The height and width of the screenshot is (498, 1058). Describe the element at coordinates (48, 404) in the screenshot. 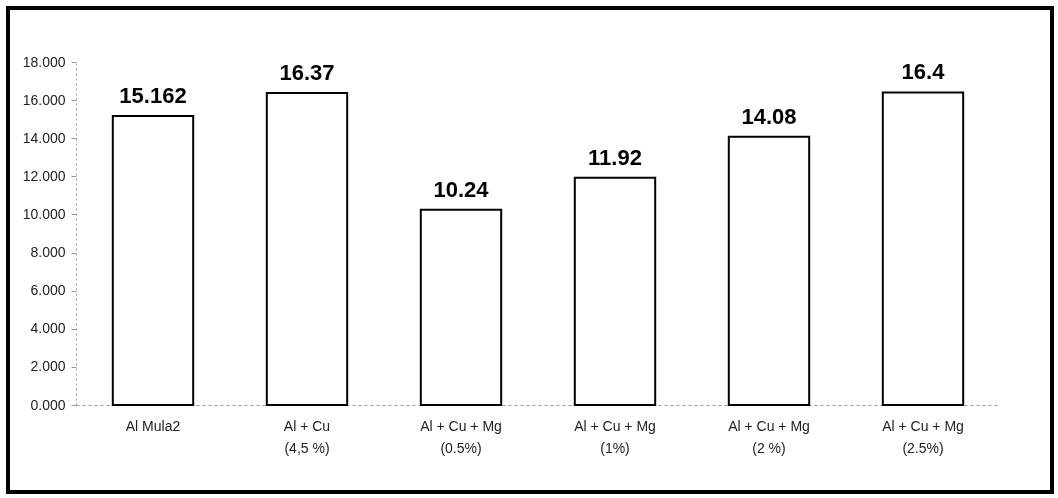

I see `y-tick-label: 0.000` at that location.